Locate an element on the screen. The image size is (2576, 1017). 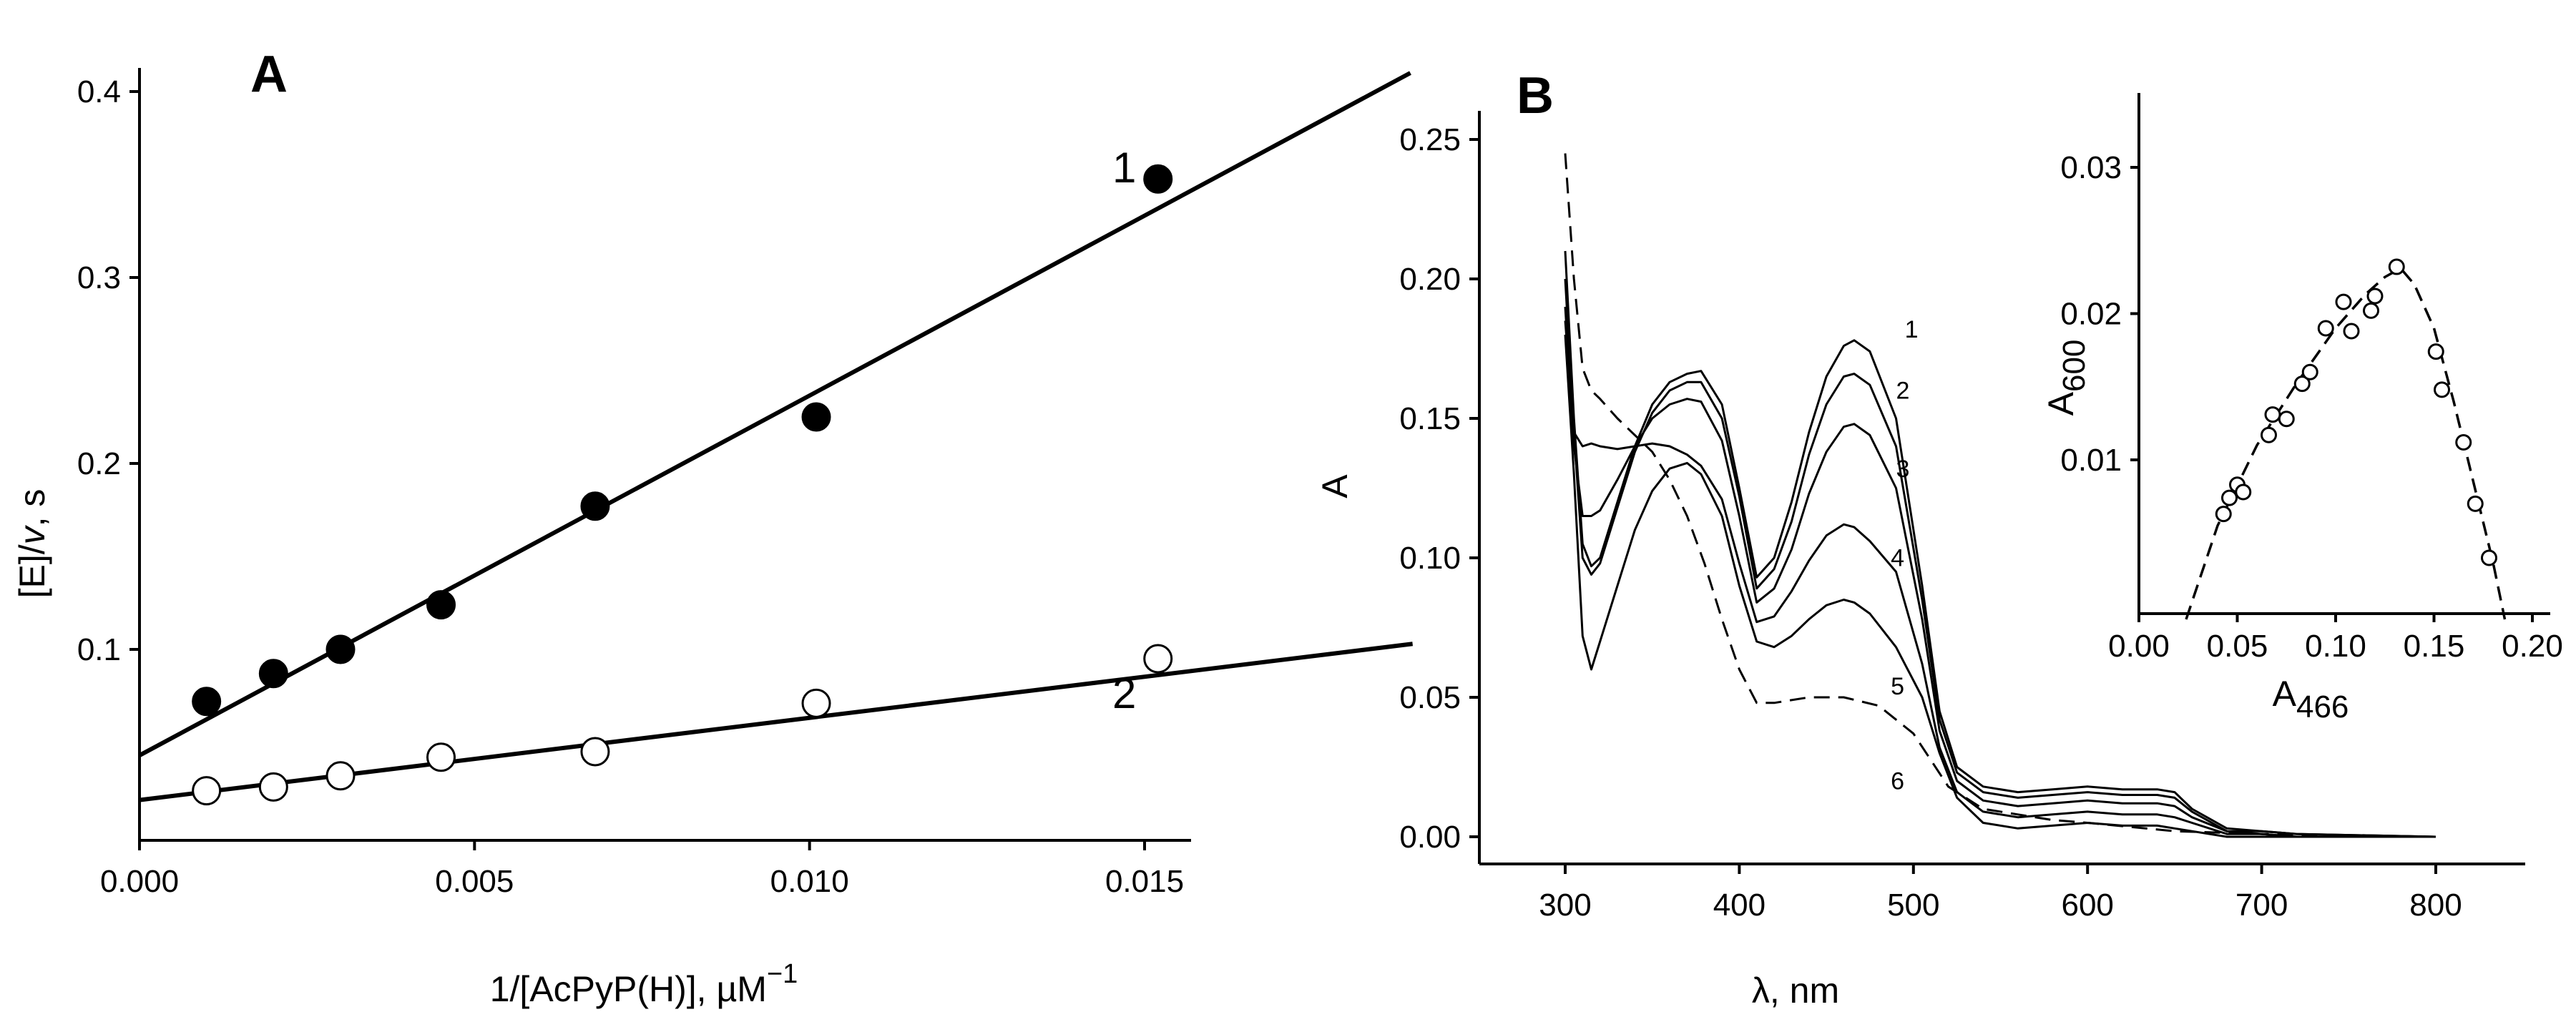
panel-a-letter: A is located at coordinates (269, 74).